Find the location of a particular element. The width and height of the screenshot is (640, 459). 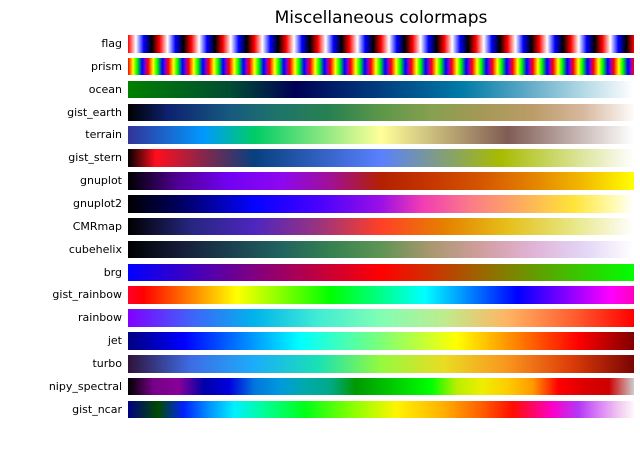

colormap-label-flag: flag is located at coordinates (111, 43).